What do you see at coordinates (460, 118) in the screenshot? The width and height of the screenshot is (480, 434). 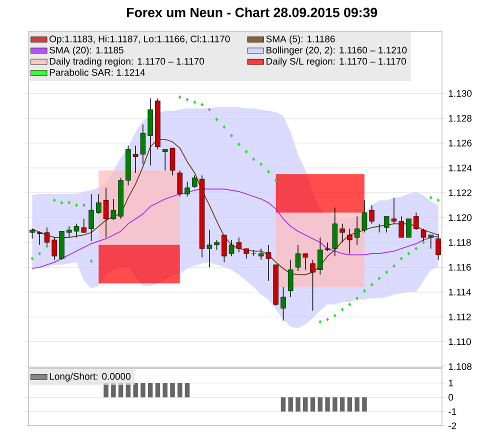 I see `y-tick-label: 1.128` at bounding box center [460, 118].